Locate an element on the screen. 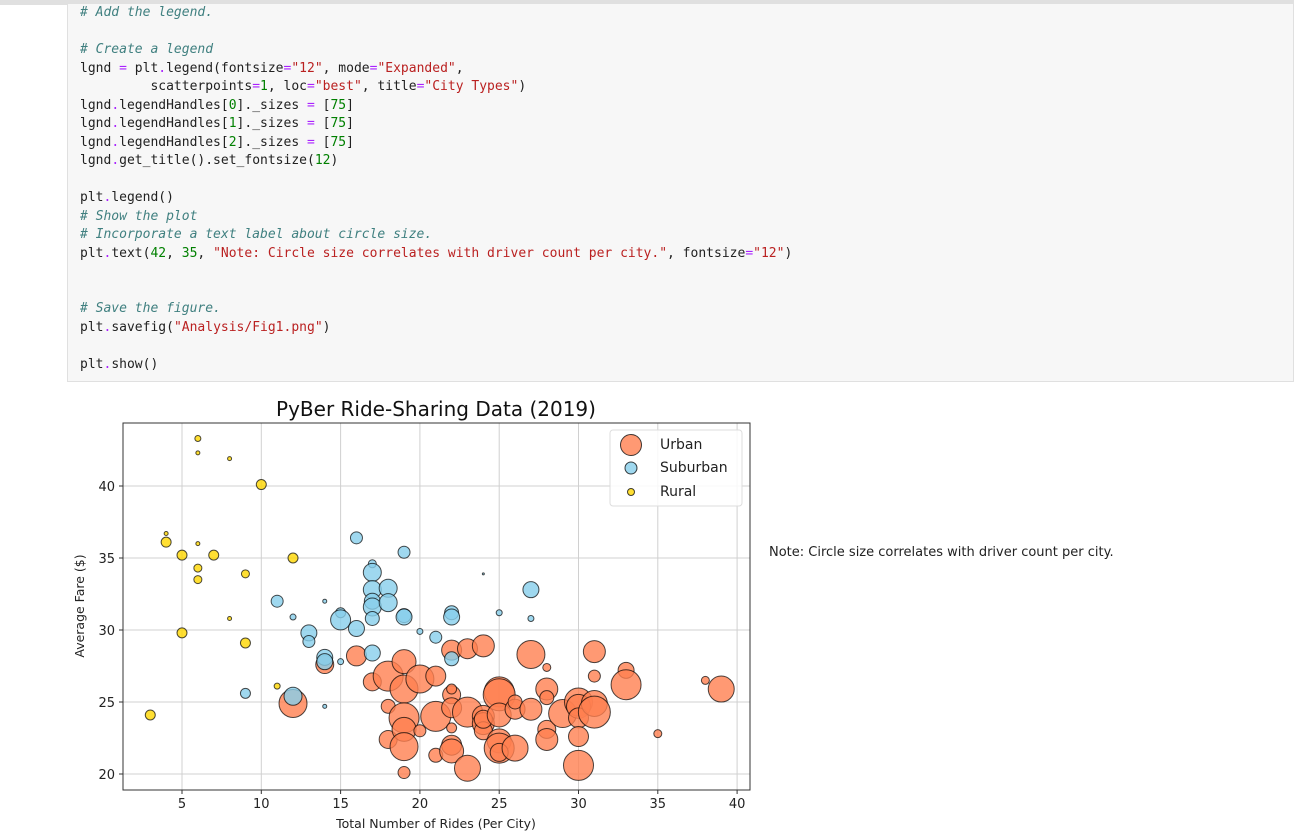  y-axis-label: Average Fare ($) is located at coordinates (79, 605).